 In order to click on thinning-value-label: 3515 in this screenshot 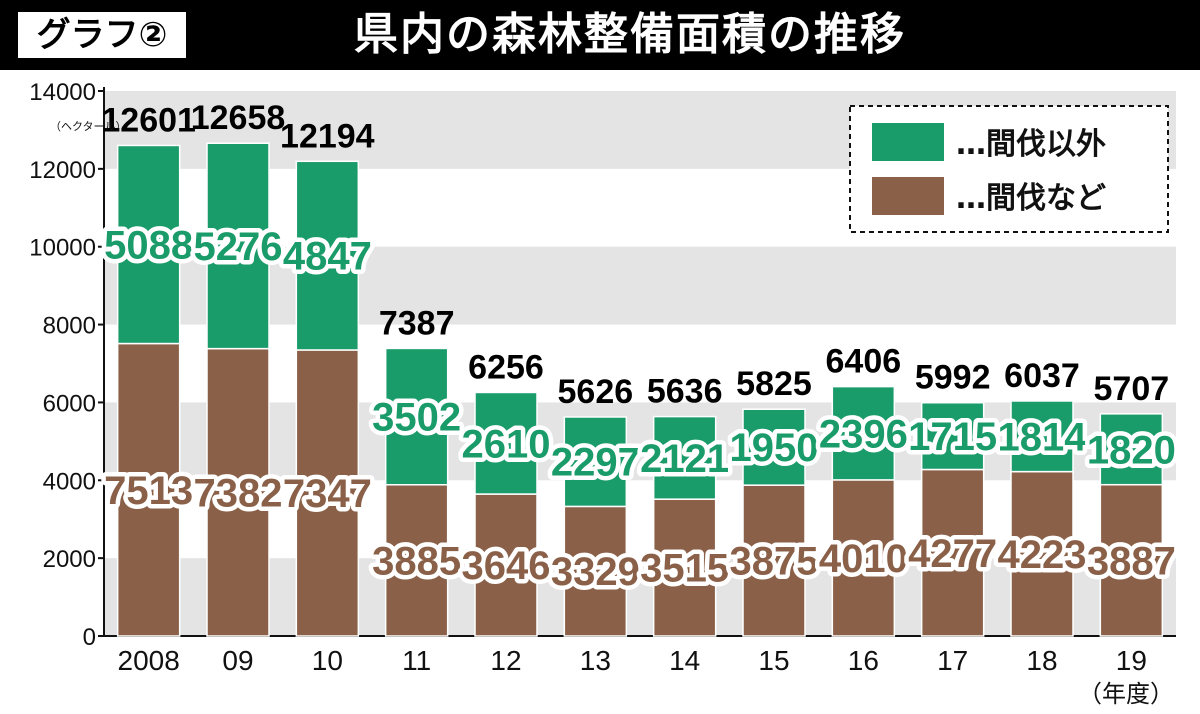, I will do `click(684, 569)`.